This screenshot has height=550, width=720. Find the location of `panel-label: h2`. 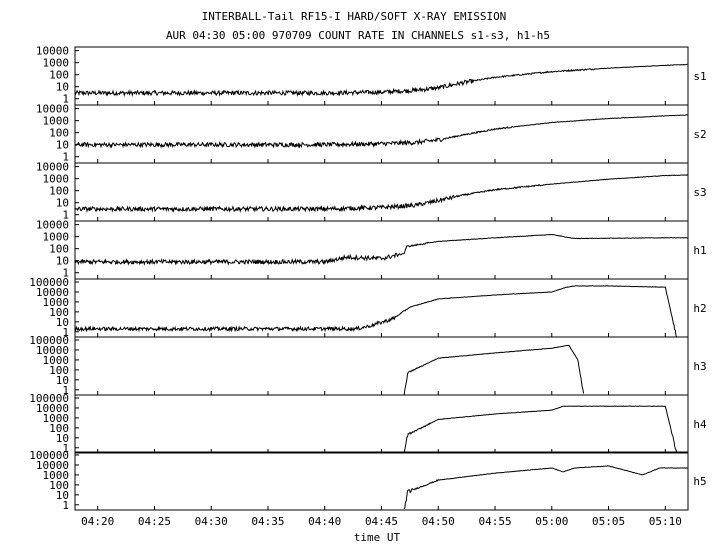

panel-label: h2 is located at coordinates (699, 308).